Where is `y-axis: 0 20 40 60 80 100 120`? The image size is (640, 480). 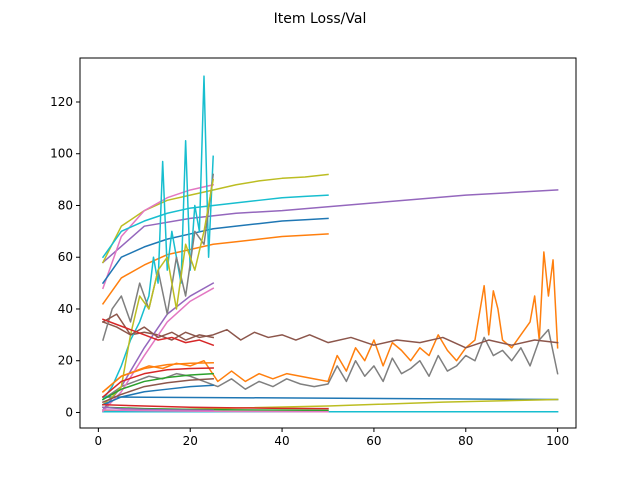
y-axis: 0 20 40 60 80 100 120 is located at coordinates (65, 257).